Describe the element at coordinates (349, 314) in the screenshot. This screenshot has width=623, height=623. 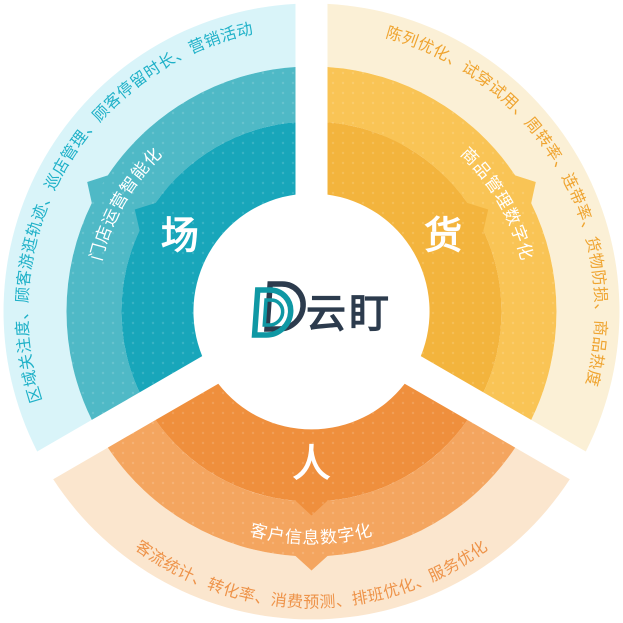
I see `logo-text: 云盯` at that location.